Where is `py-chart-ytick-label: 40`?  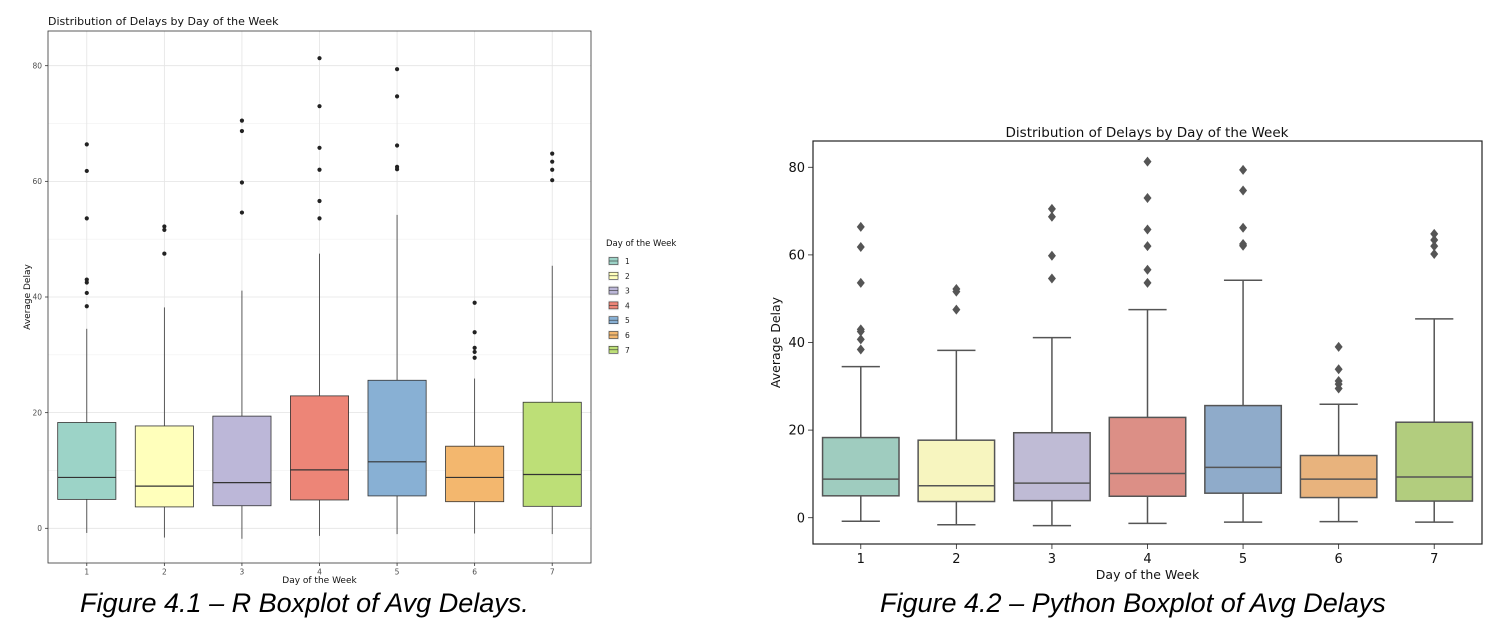
py-chart-ytick-label: 40 is located at coordinates (796, 343).